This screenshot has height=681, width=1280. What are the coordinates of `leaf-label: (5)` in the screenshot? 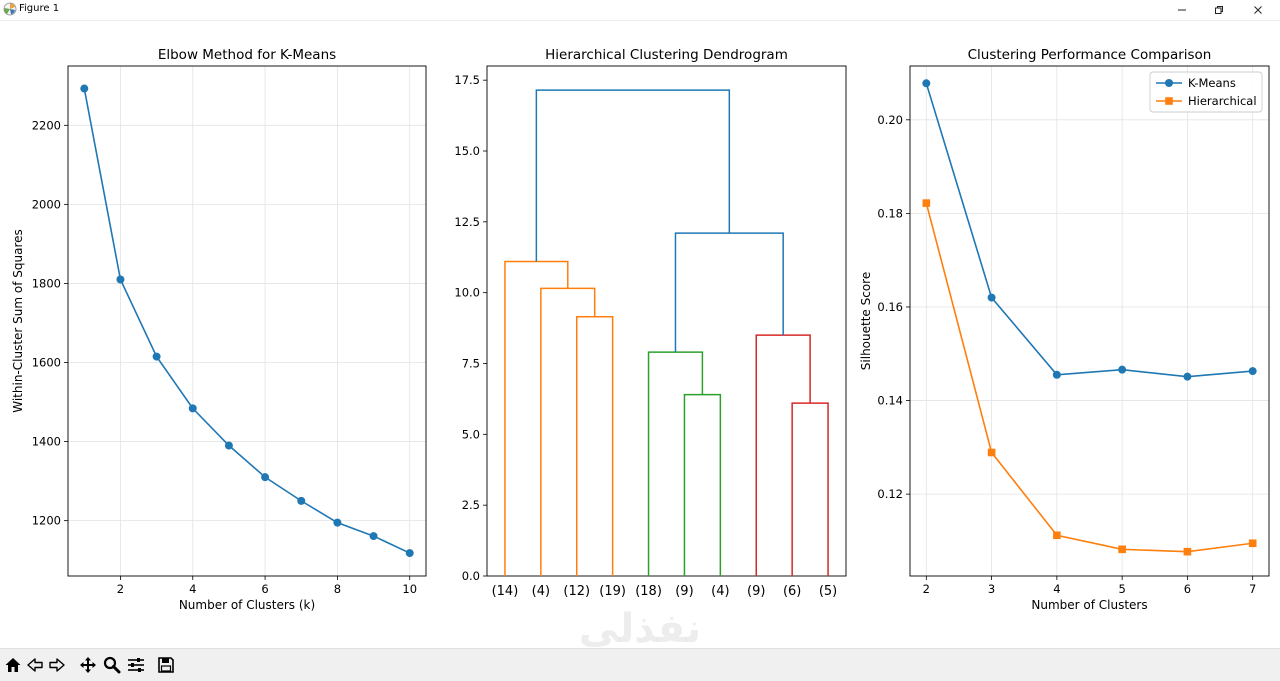 It's located at (828, 591).